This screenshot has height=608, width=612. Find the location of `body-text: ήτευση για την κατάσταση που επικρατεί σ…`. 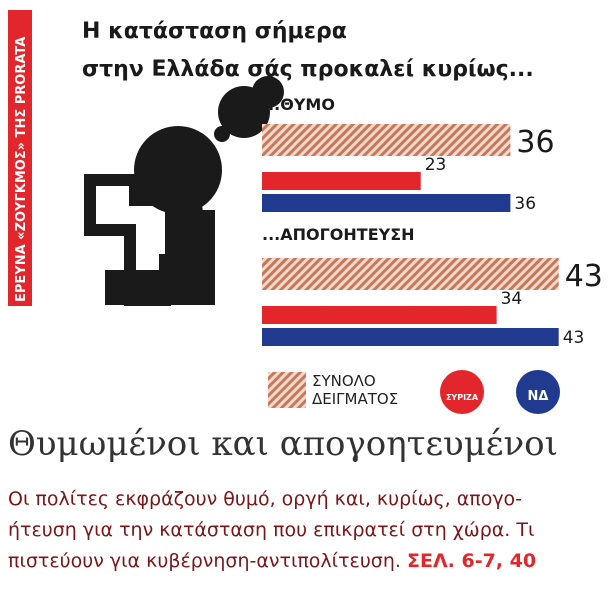

body-text: ήτευση για την κατάσταση που επικρατεί σ… is located at coordinates (271, 530).